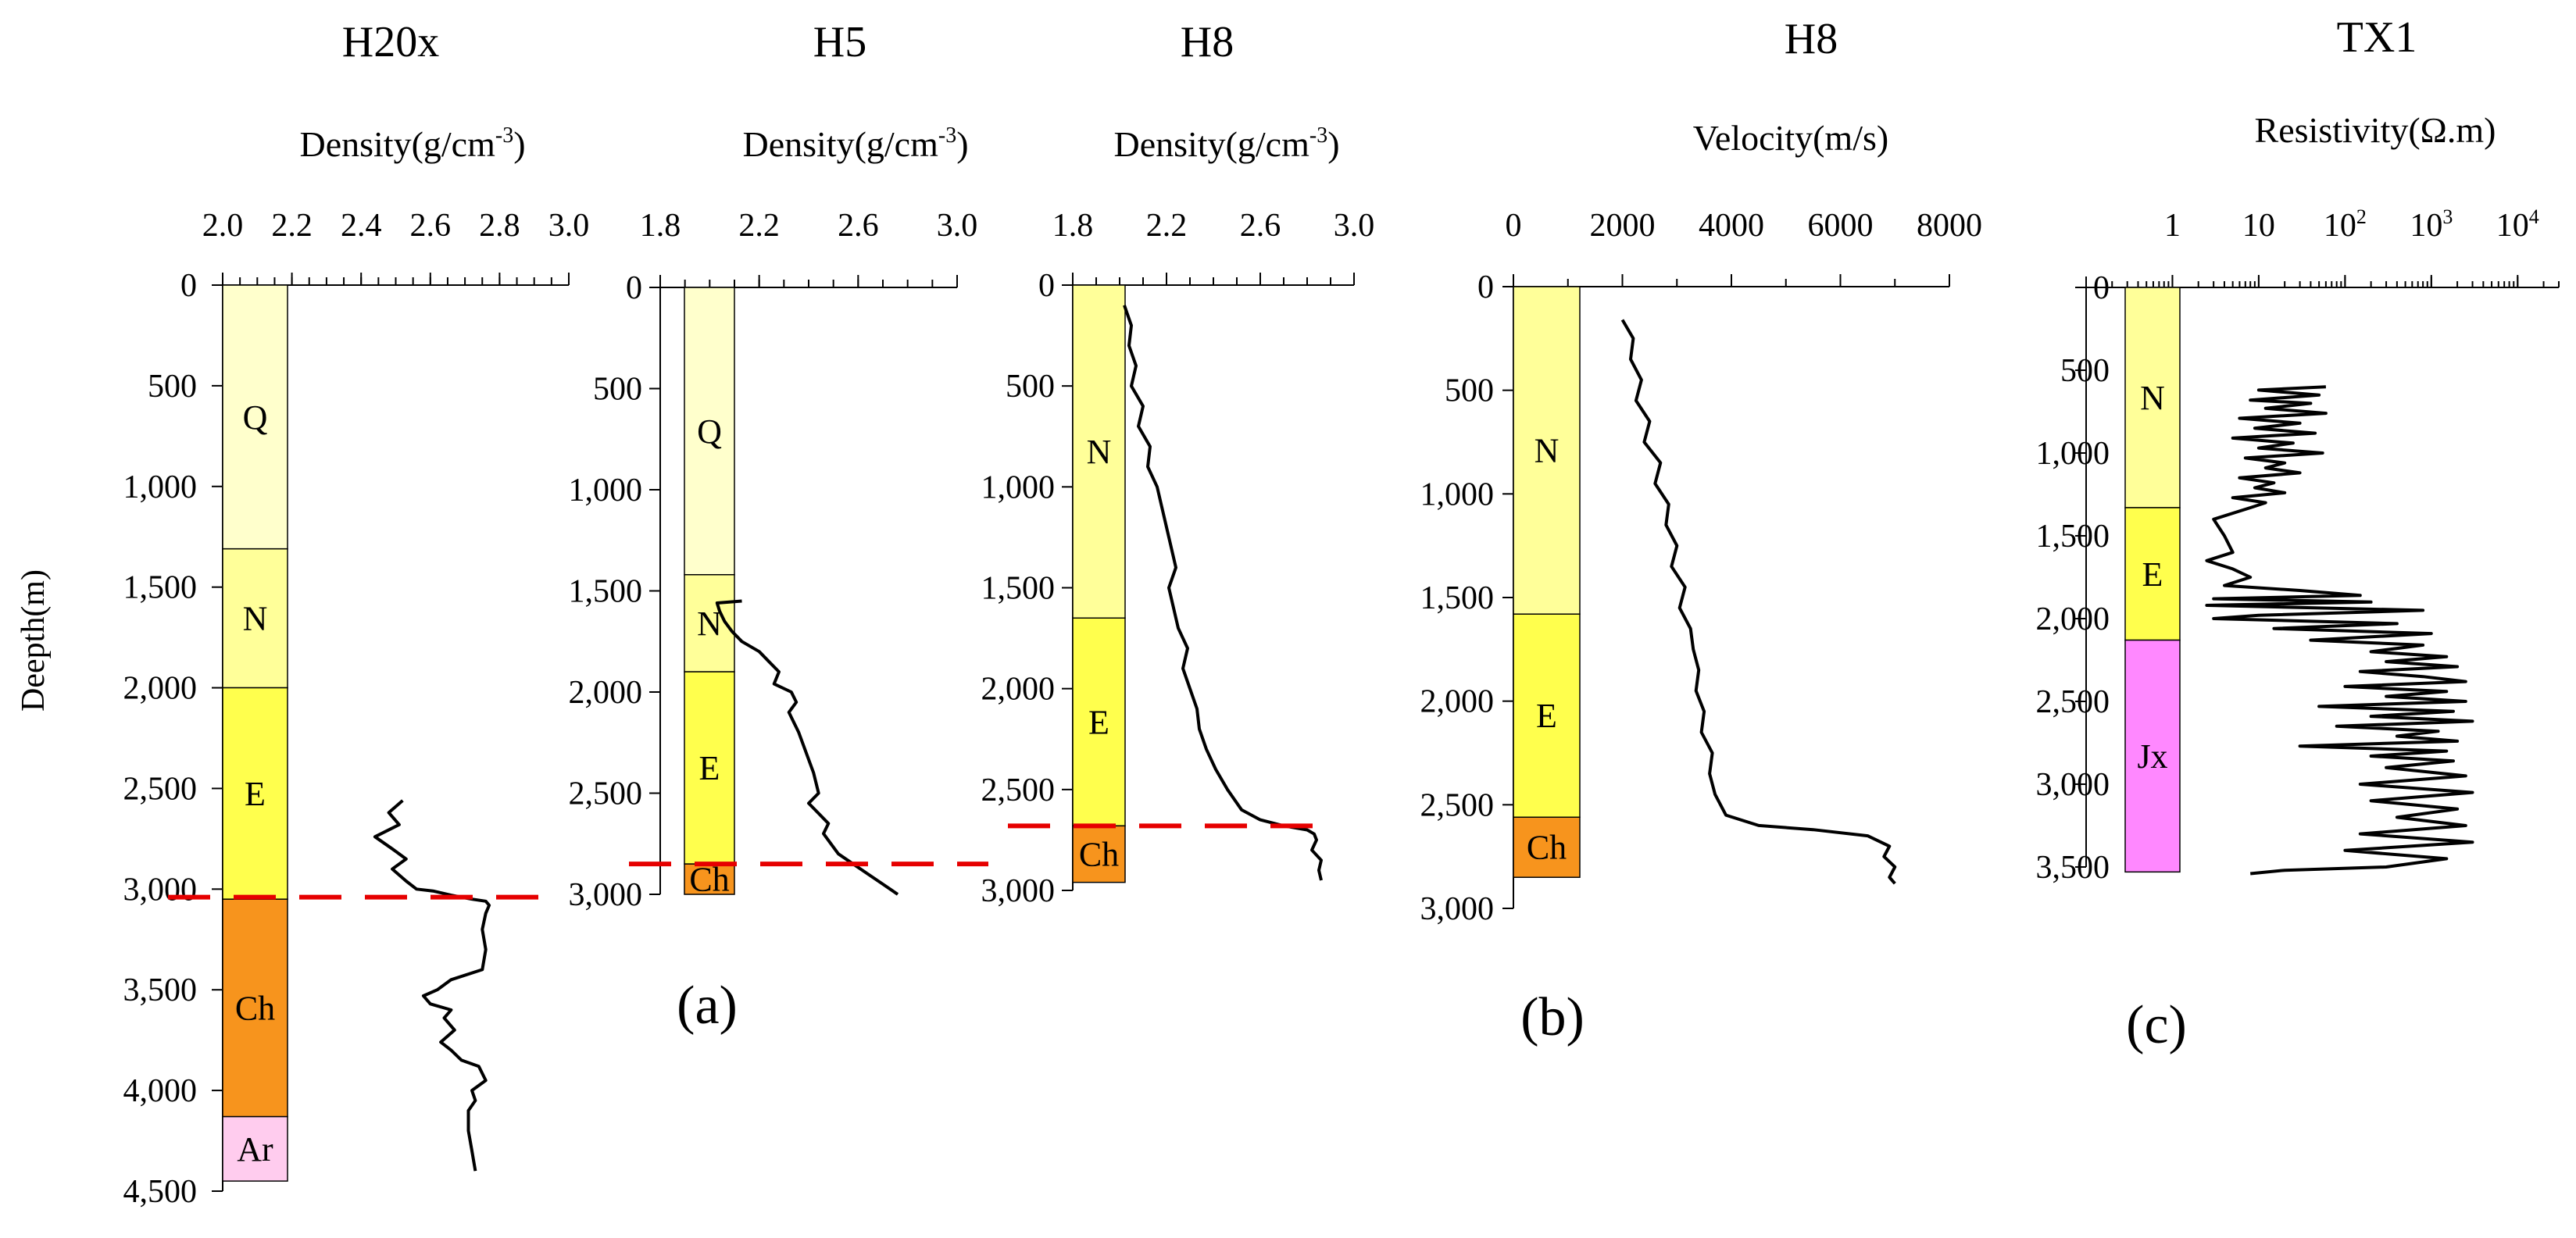 This screenshot has height=1238, width=2576. What do you see at coordinates (839, 42) in the screenshot?
I see `chart-title: H5` at bounding box center [839, 42].